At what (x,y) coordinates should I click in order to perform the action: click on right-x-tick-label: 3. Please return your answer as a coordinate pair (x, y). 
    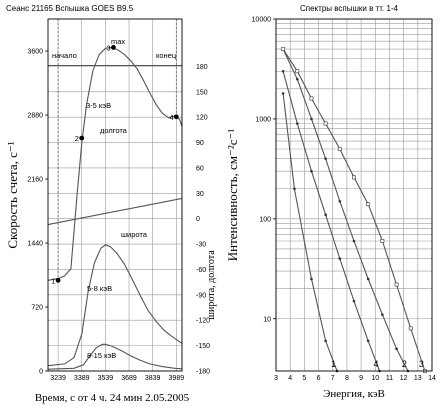
    Looking at the image, I should click on (276, 378).